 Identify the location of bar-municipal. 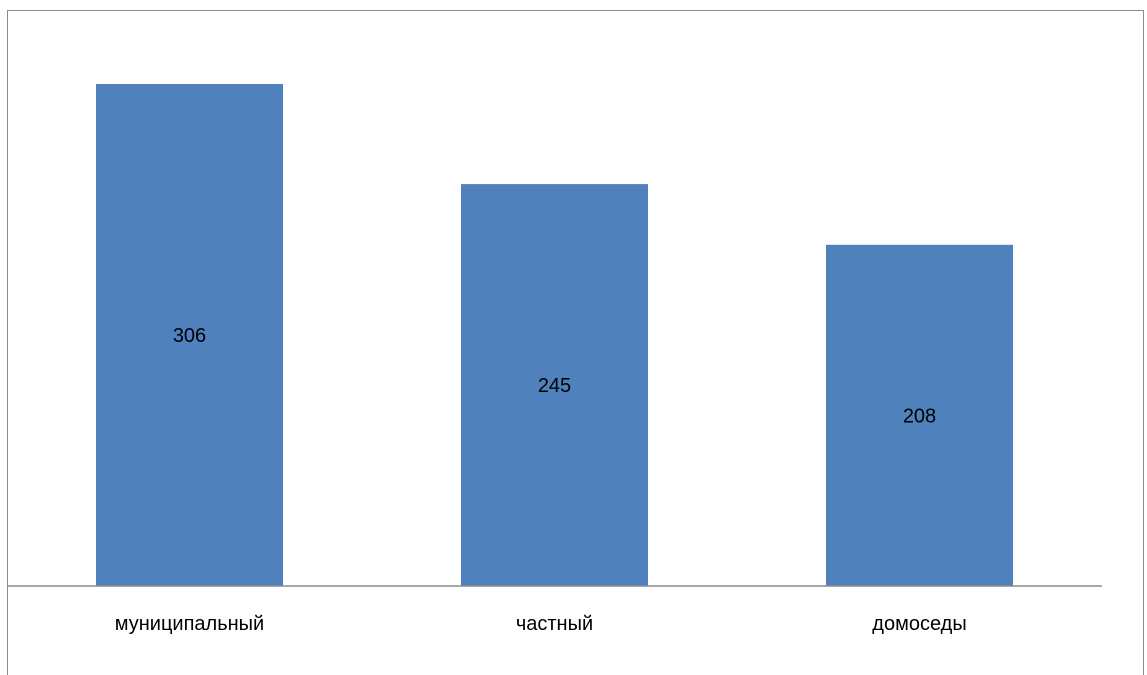
(189, 335).